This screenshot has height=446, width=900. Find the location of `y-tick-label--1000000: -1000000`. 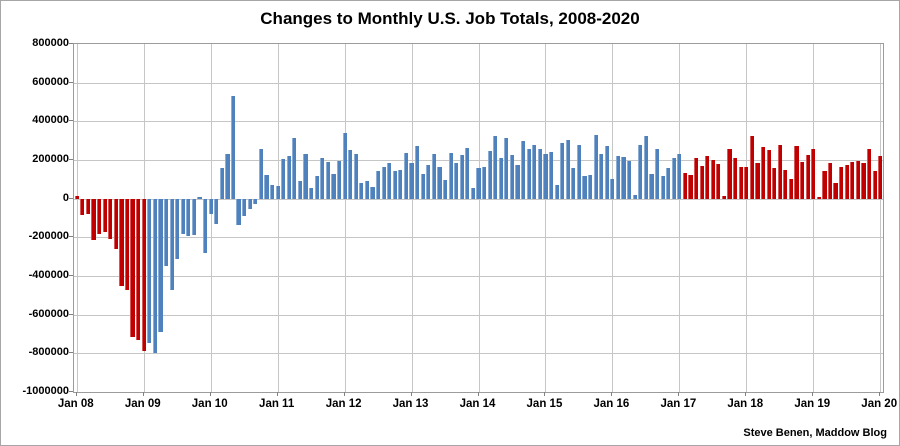

y-tick-label--1000000: -1000000 is located at coordinates (46, 391).